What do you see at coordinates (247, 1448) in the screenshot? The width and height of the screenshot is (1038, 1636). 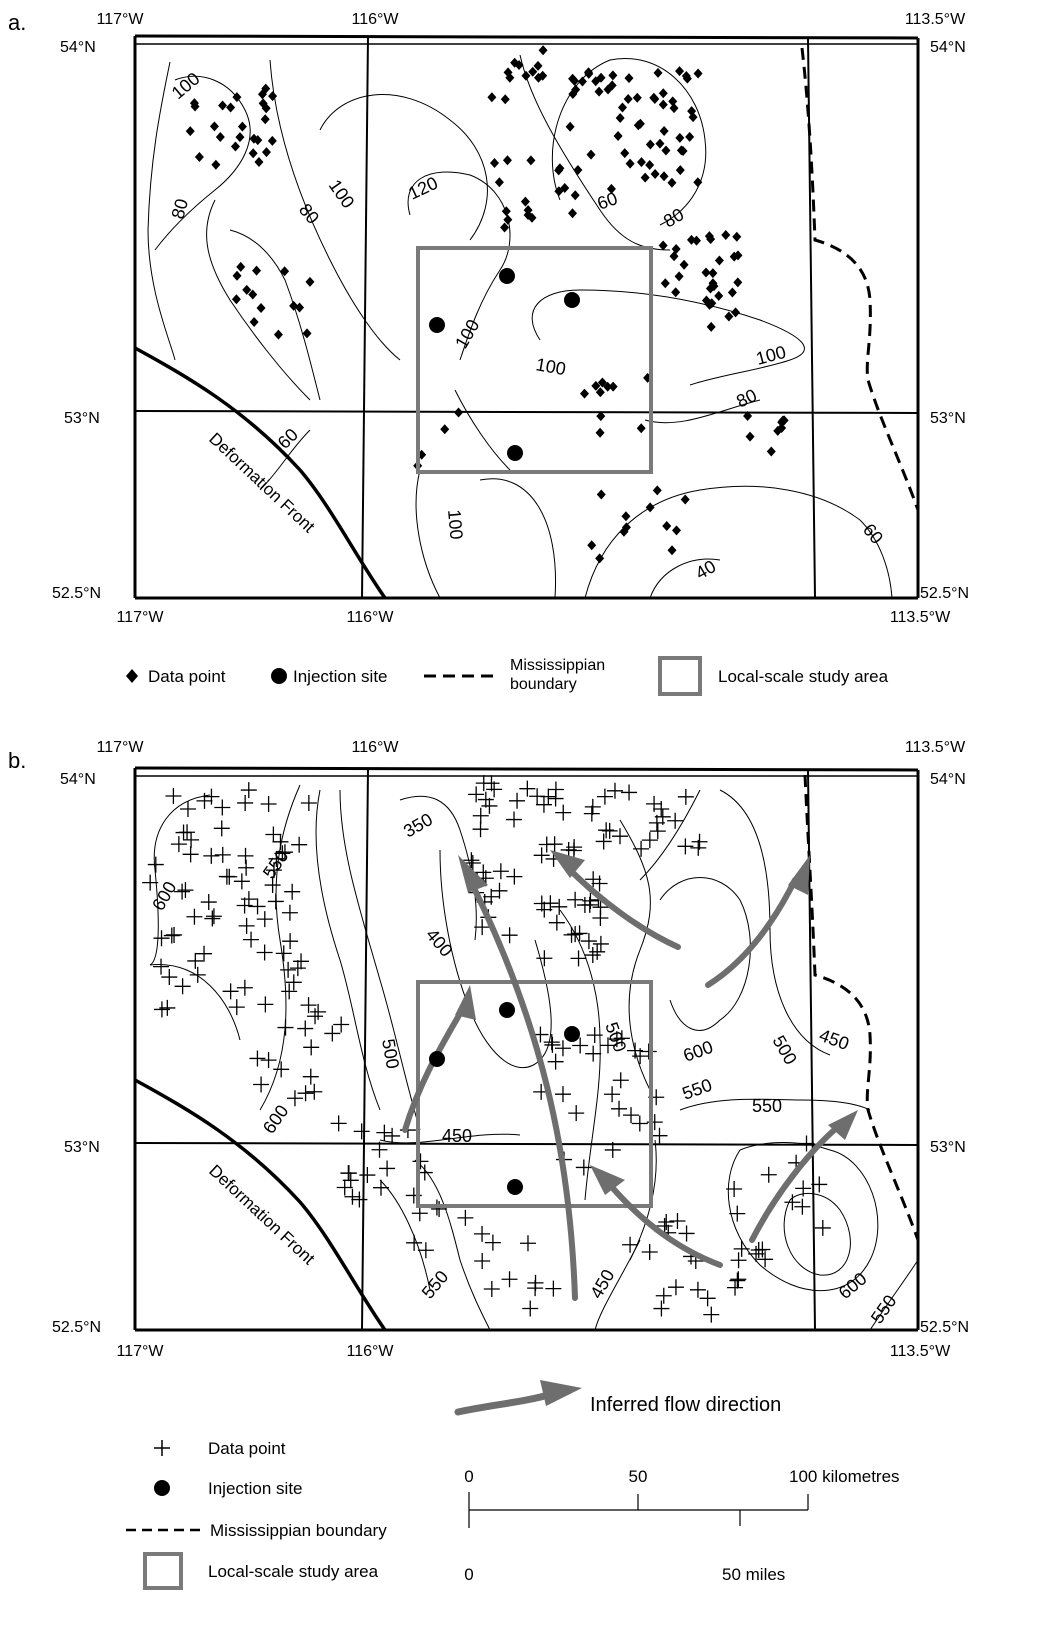 I see `legend-b-data-point: Data point` at bounding box center [247, 1448].